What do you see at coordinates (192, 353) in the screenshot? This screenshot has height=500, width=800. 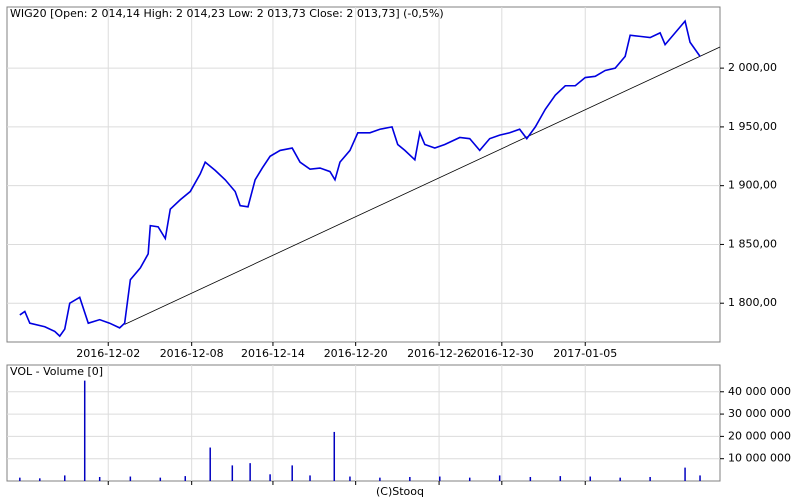 I see `x-tick-label: 2016-12-08` at bounding box center [192, 353].